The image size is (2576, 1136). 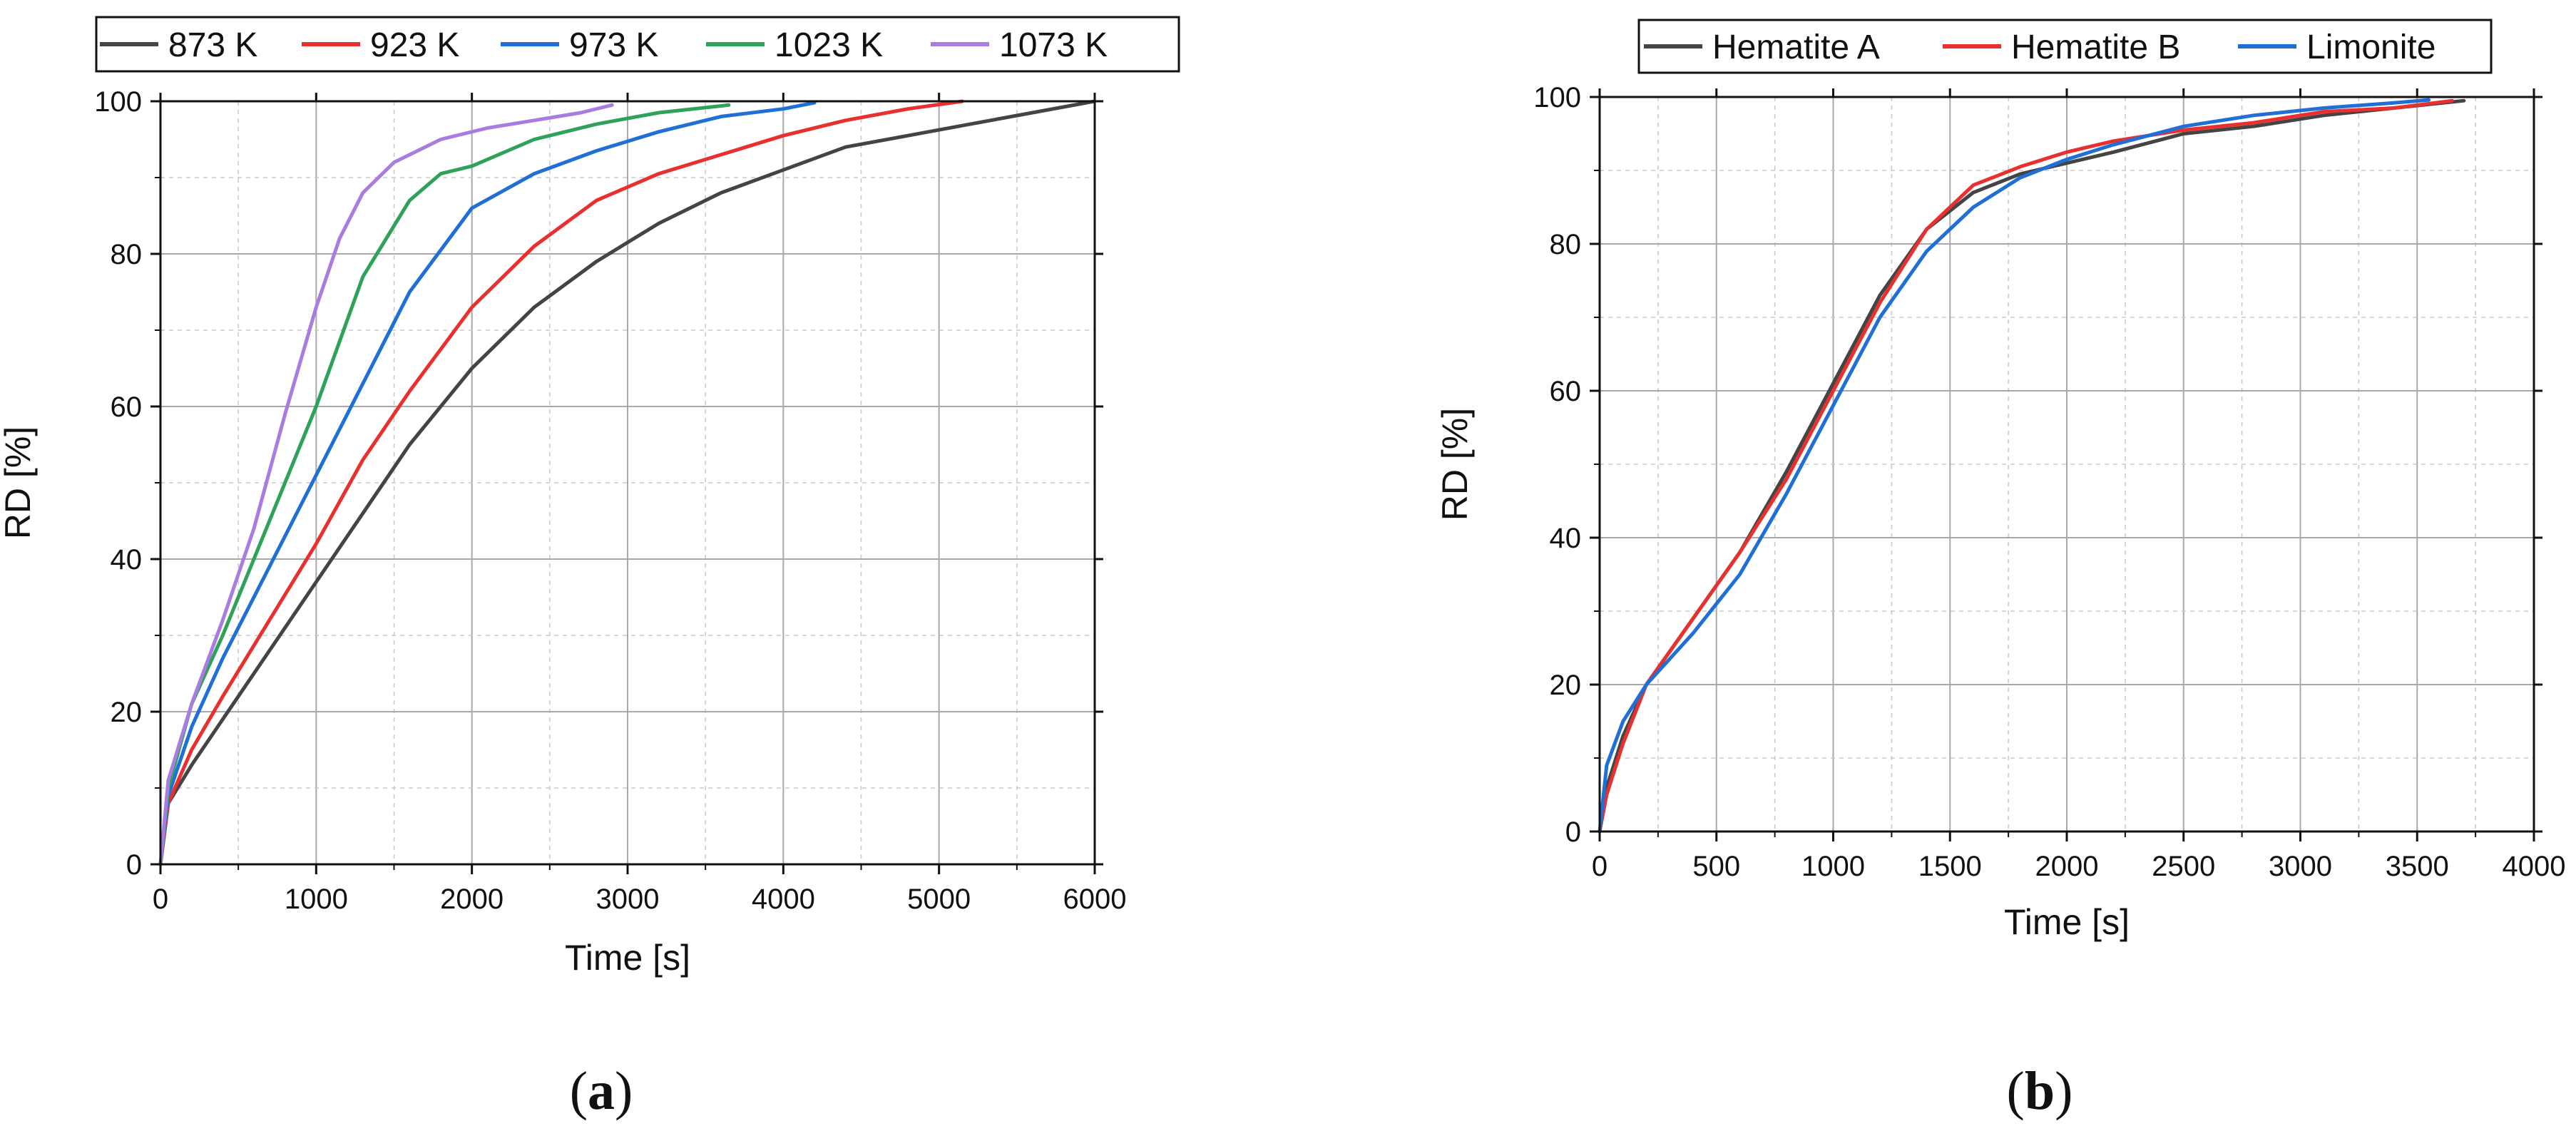 I want to click on legend-label: Limonite, so click(x=2371, y=48).